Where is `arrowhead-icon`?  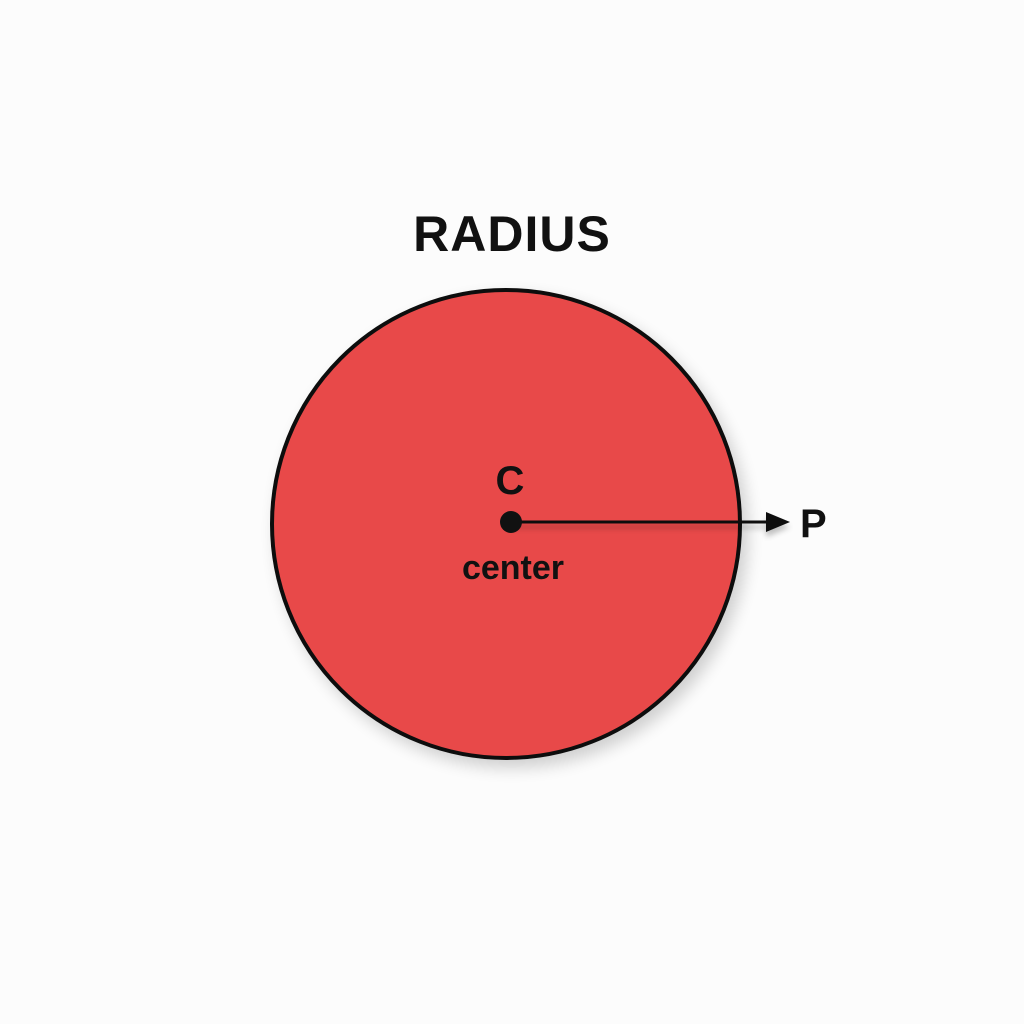
arrowhead-icon is located at coordinates (778, 522).